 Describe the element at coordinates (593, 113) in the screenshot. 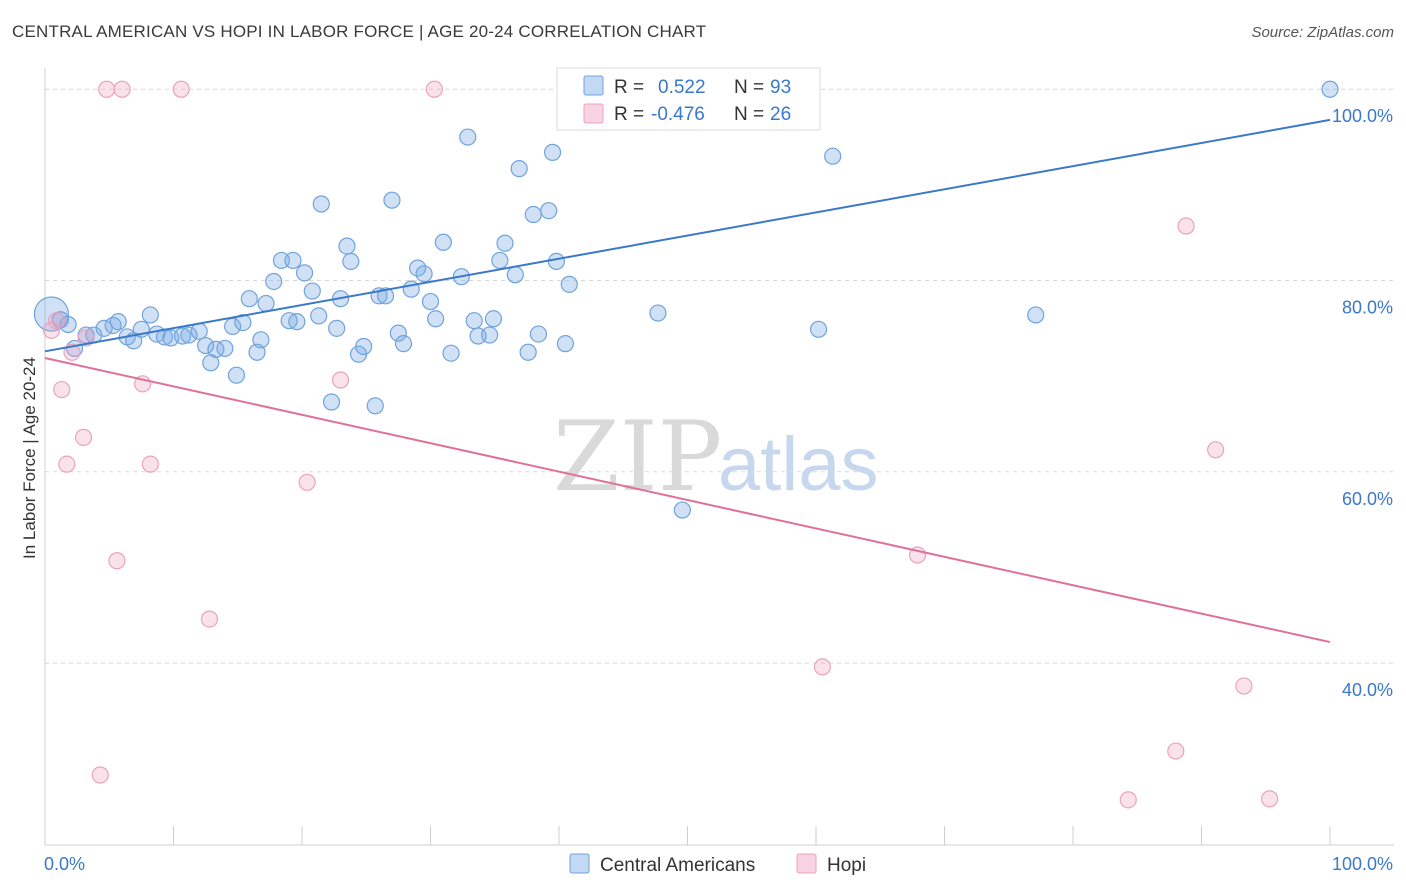

I see `legend-swatch-hopi` at that location.